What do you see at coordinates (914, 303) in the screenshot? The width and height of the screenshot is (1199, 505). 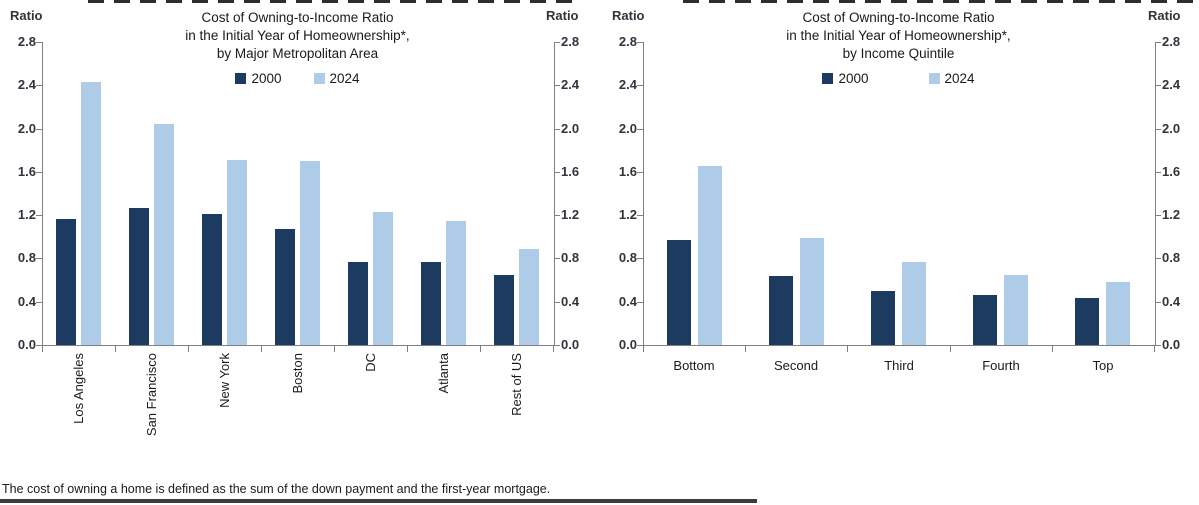 I see `bar-third-2024` at bounding box center [914, 303].